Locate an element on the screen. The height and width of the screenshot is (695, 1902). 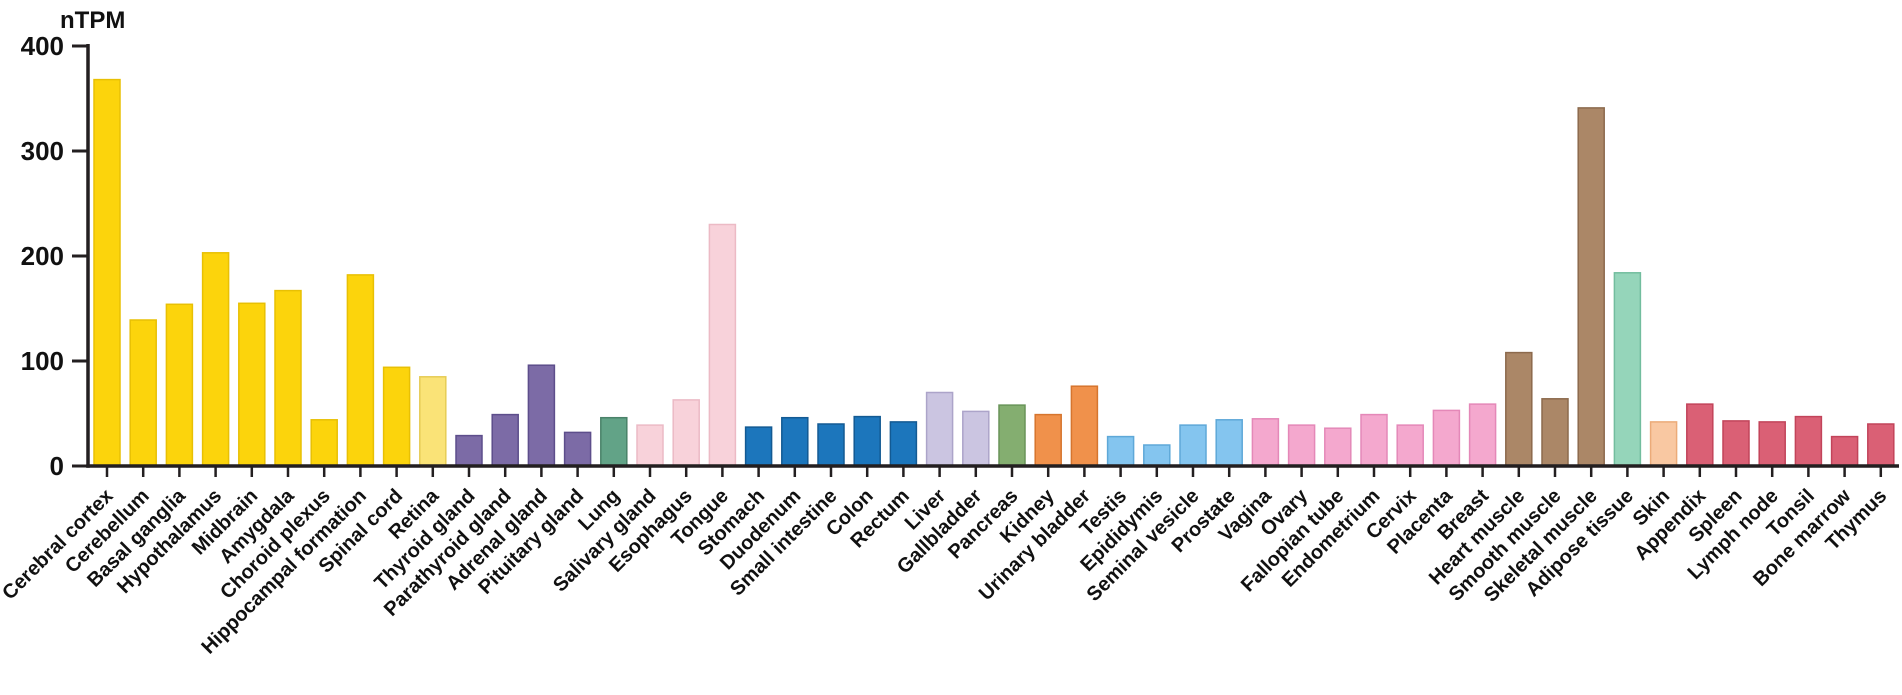
bar-vagina is located at coordinates (1265, 442).